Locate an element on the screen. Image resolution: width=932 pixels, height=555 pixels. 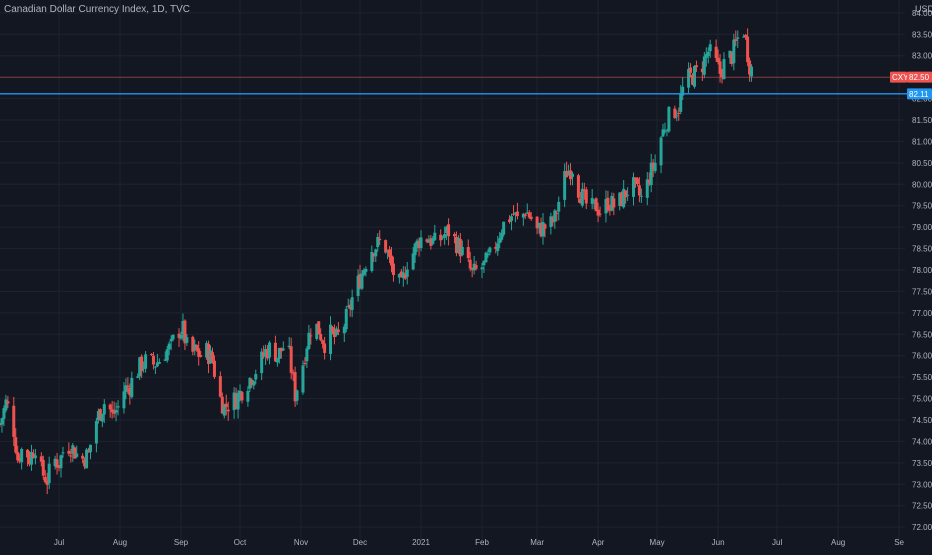
x-tick-label: Jun is located at coordinates (718, 542).